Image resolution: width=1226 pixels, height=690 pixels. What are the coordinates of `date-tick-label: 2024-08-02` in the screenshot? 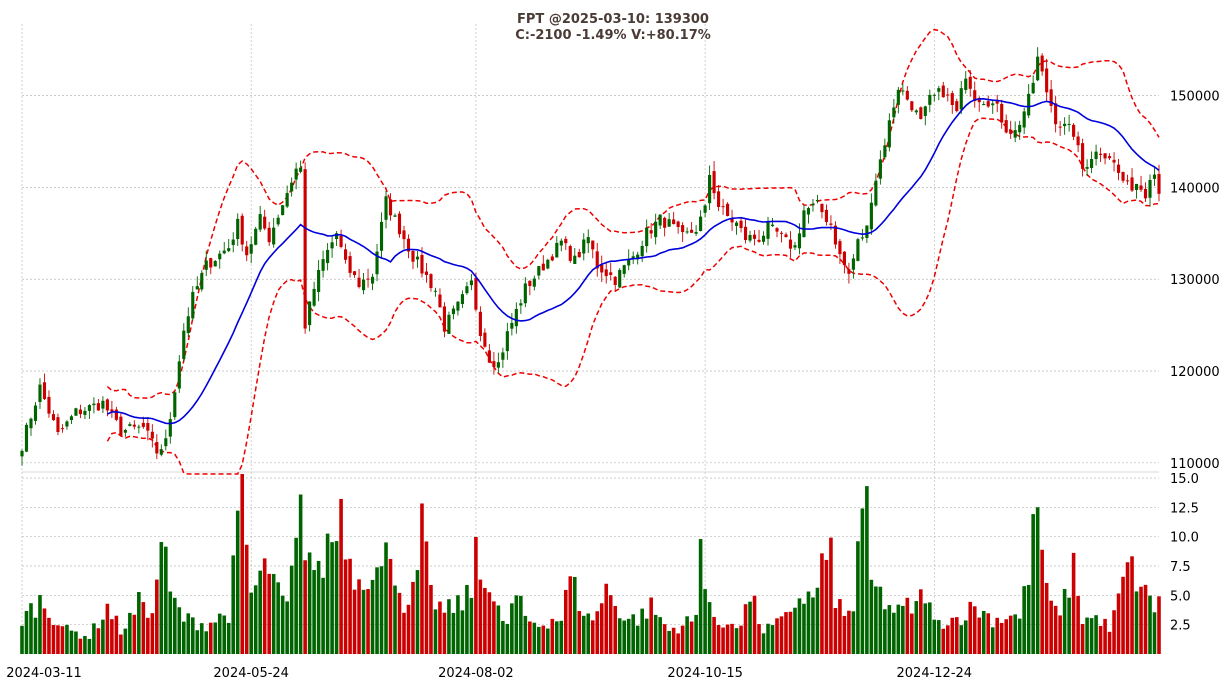 It's located at (476, 673).